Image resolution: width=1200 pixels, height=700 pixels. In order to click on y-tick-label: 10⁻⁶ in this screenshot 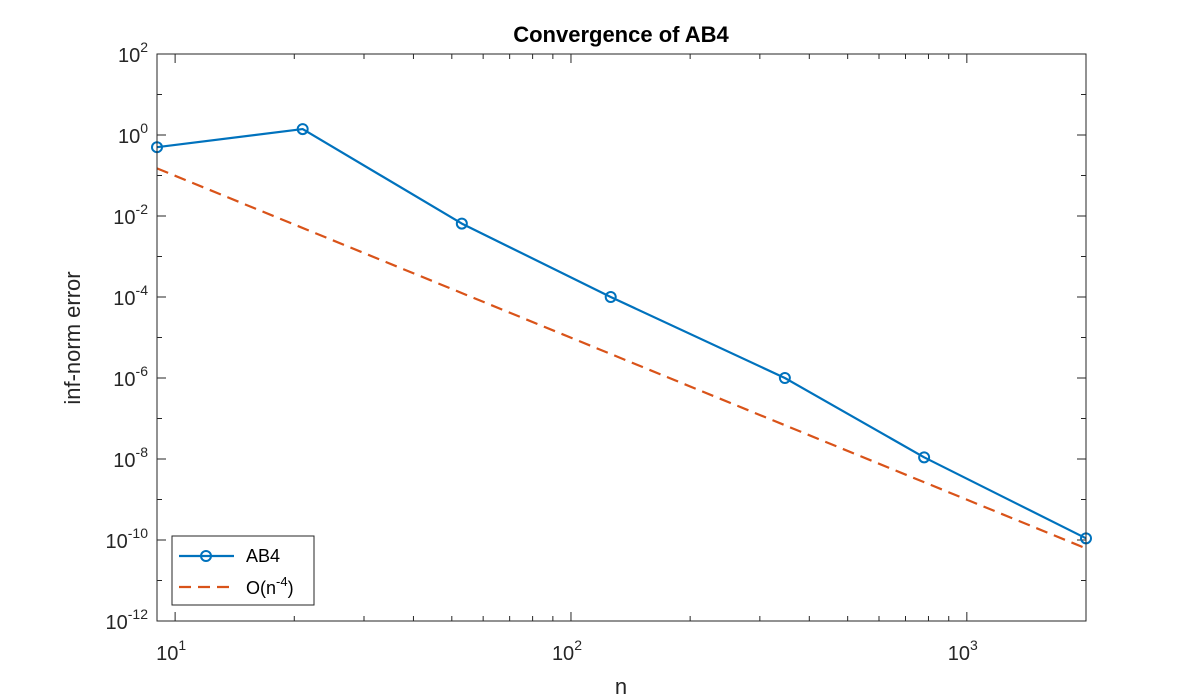, I will do `click(130, 377)`.